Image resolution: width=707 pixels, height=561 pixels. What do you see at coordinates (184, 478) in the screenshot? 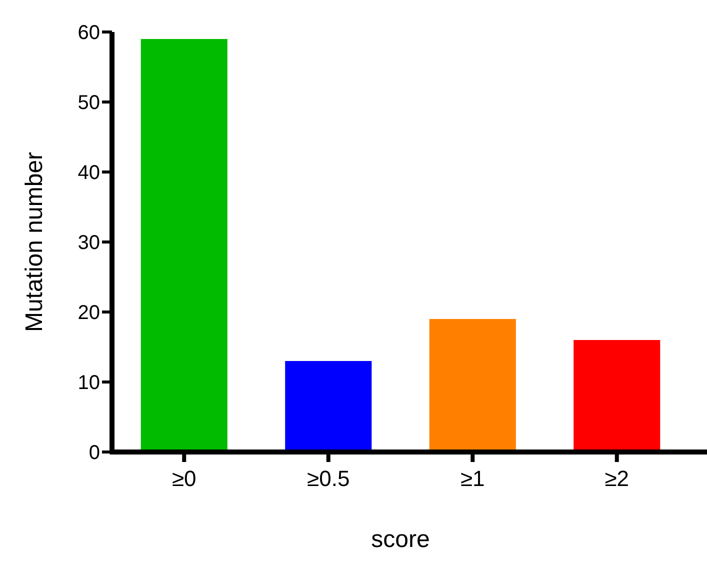
I see `x-tick-label: ≥0` at bounding box center [184, 478].